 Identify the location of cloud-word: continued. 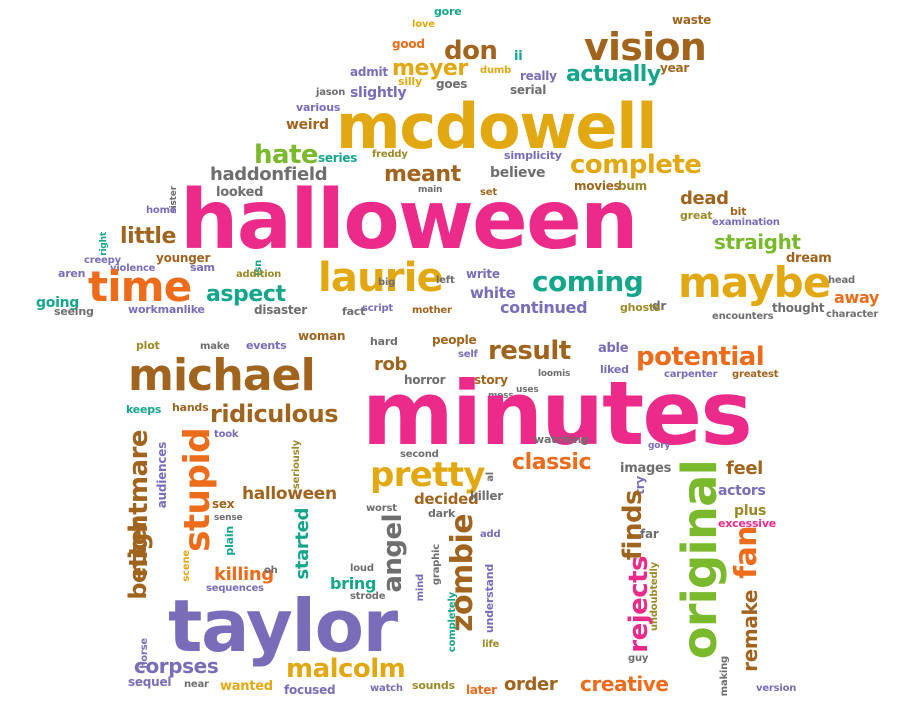
(544, 307).